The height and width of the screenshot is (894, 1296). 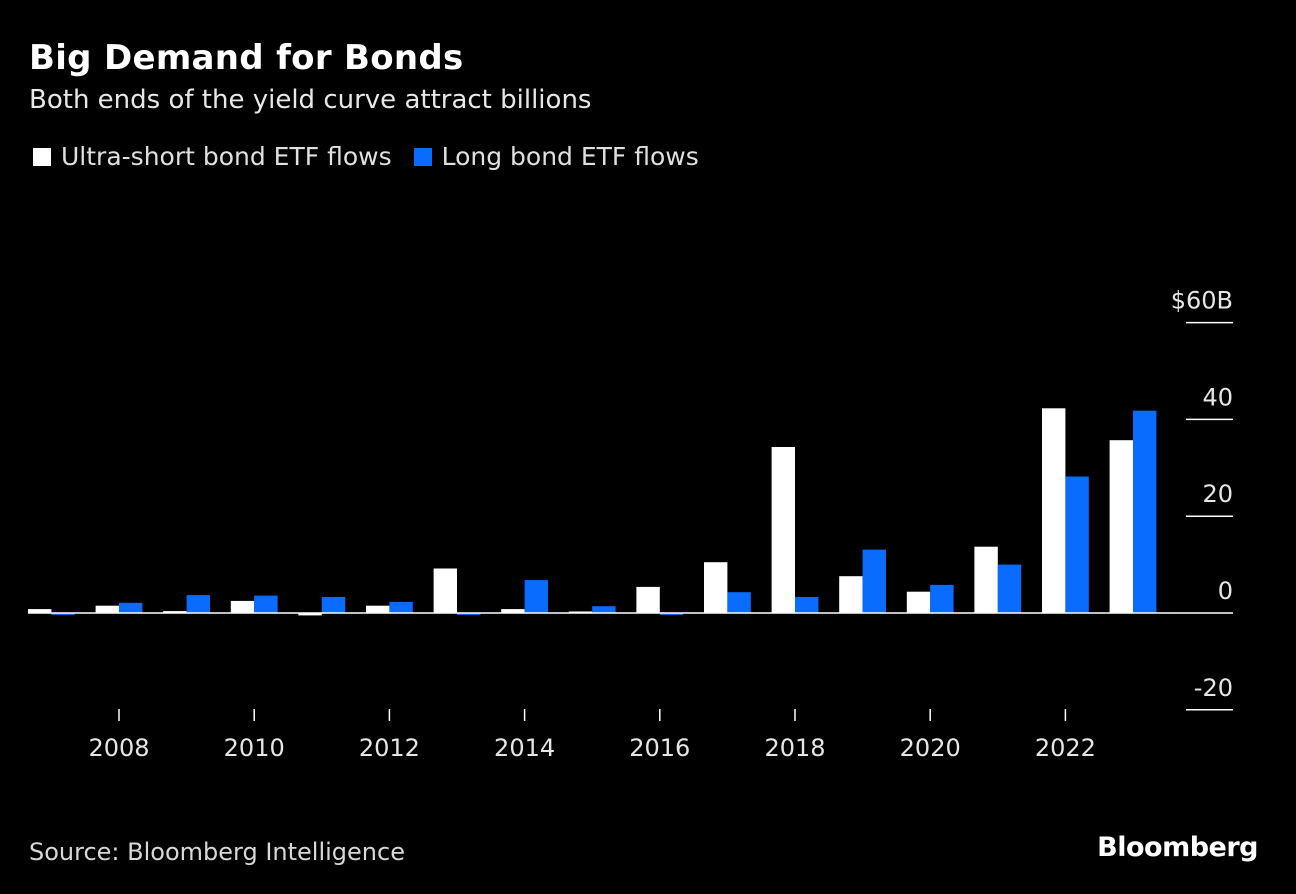 I want to click on bar-ultra-short-2011, so click(x=310, y=614).